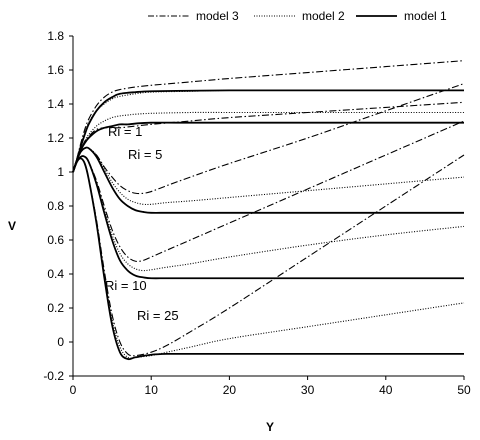 Image resolution: width=480 pixels, height=440 pixels. I want to click on y-tick-label: 1, so click(60, 172).